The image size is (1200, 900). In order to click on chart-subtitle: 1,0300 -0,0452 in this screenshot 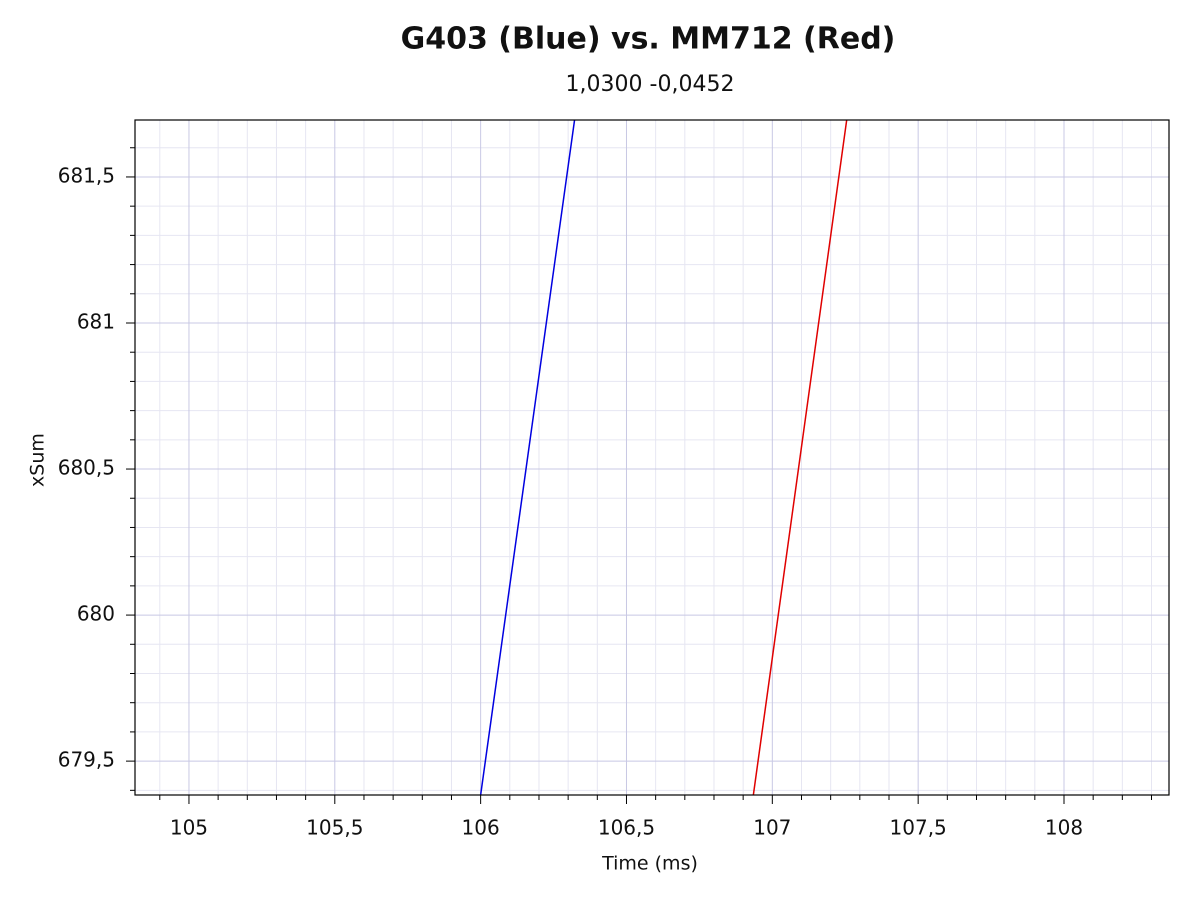, I will do `click(650, 84)`.